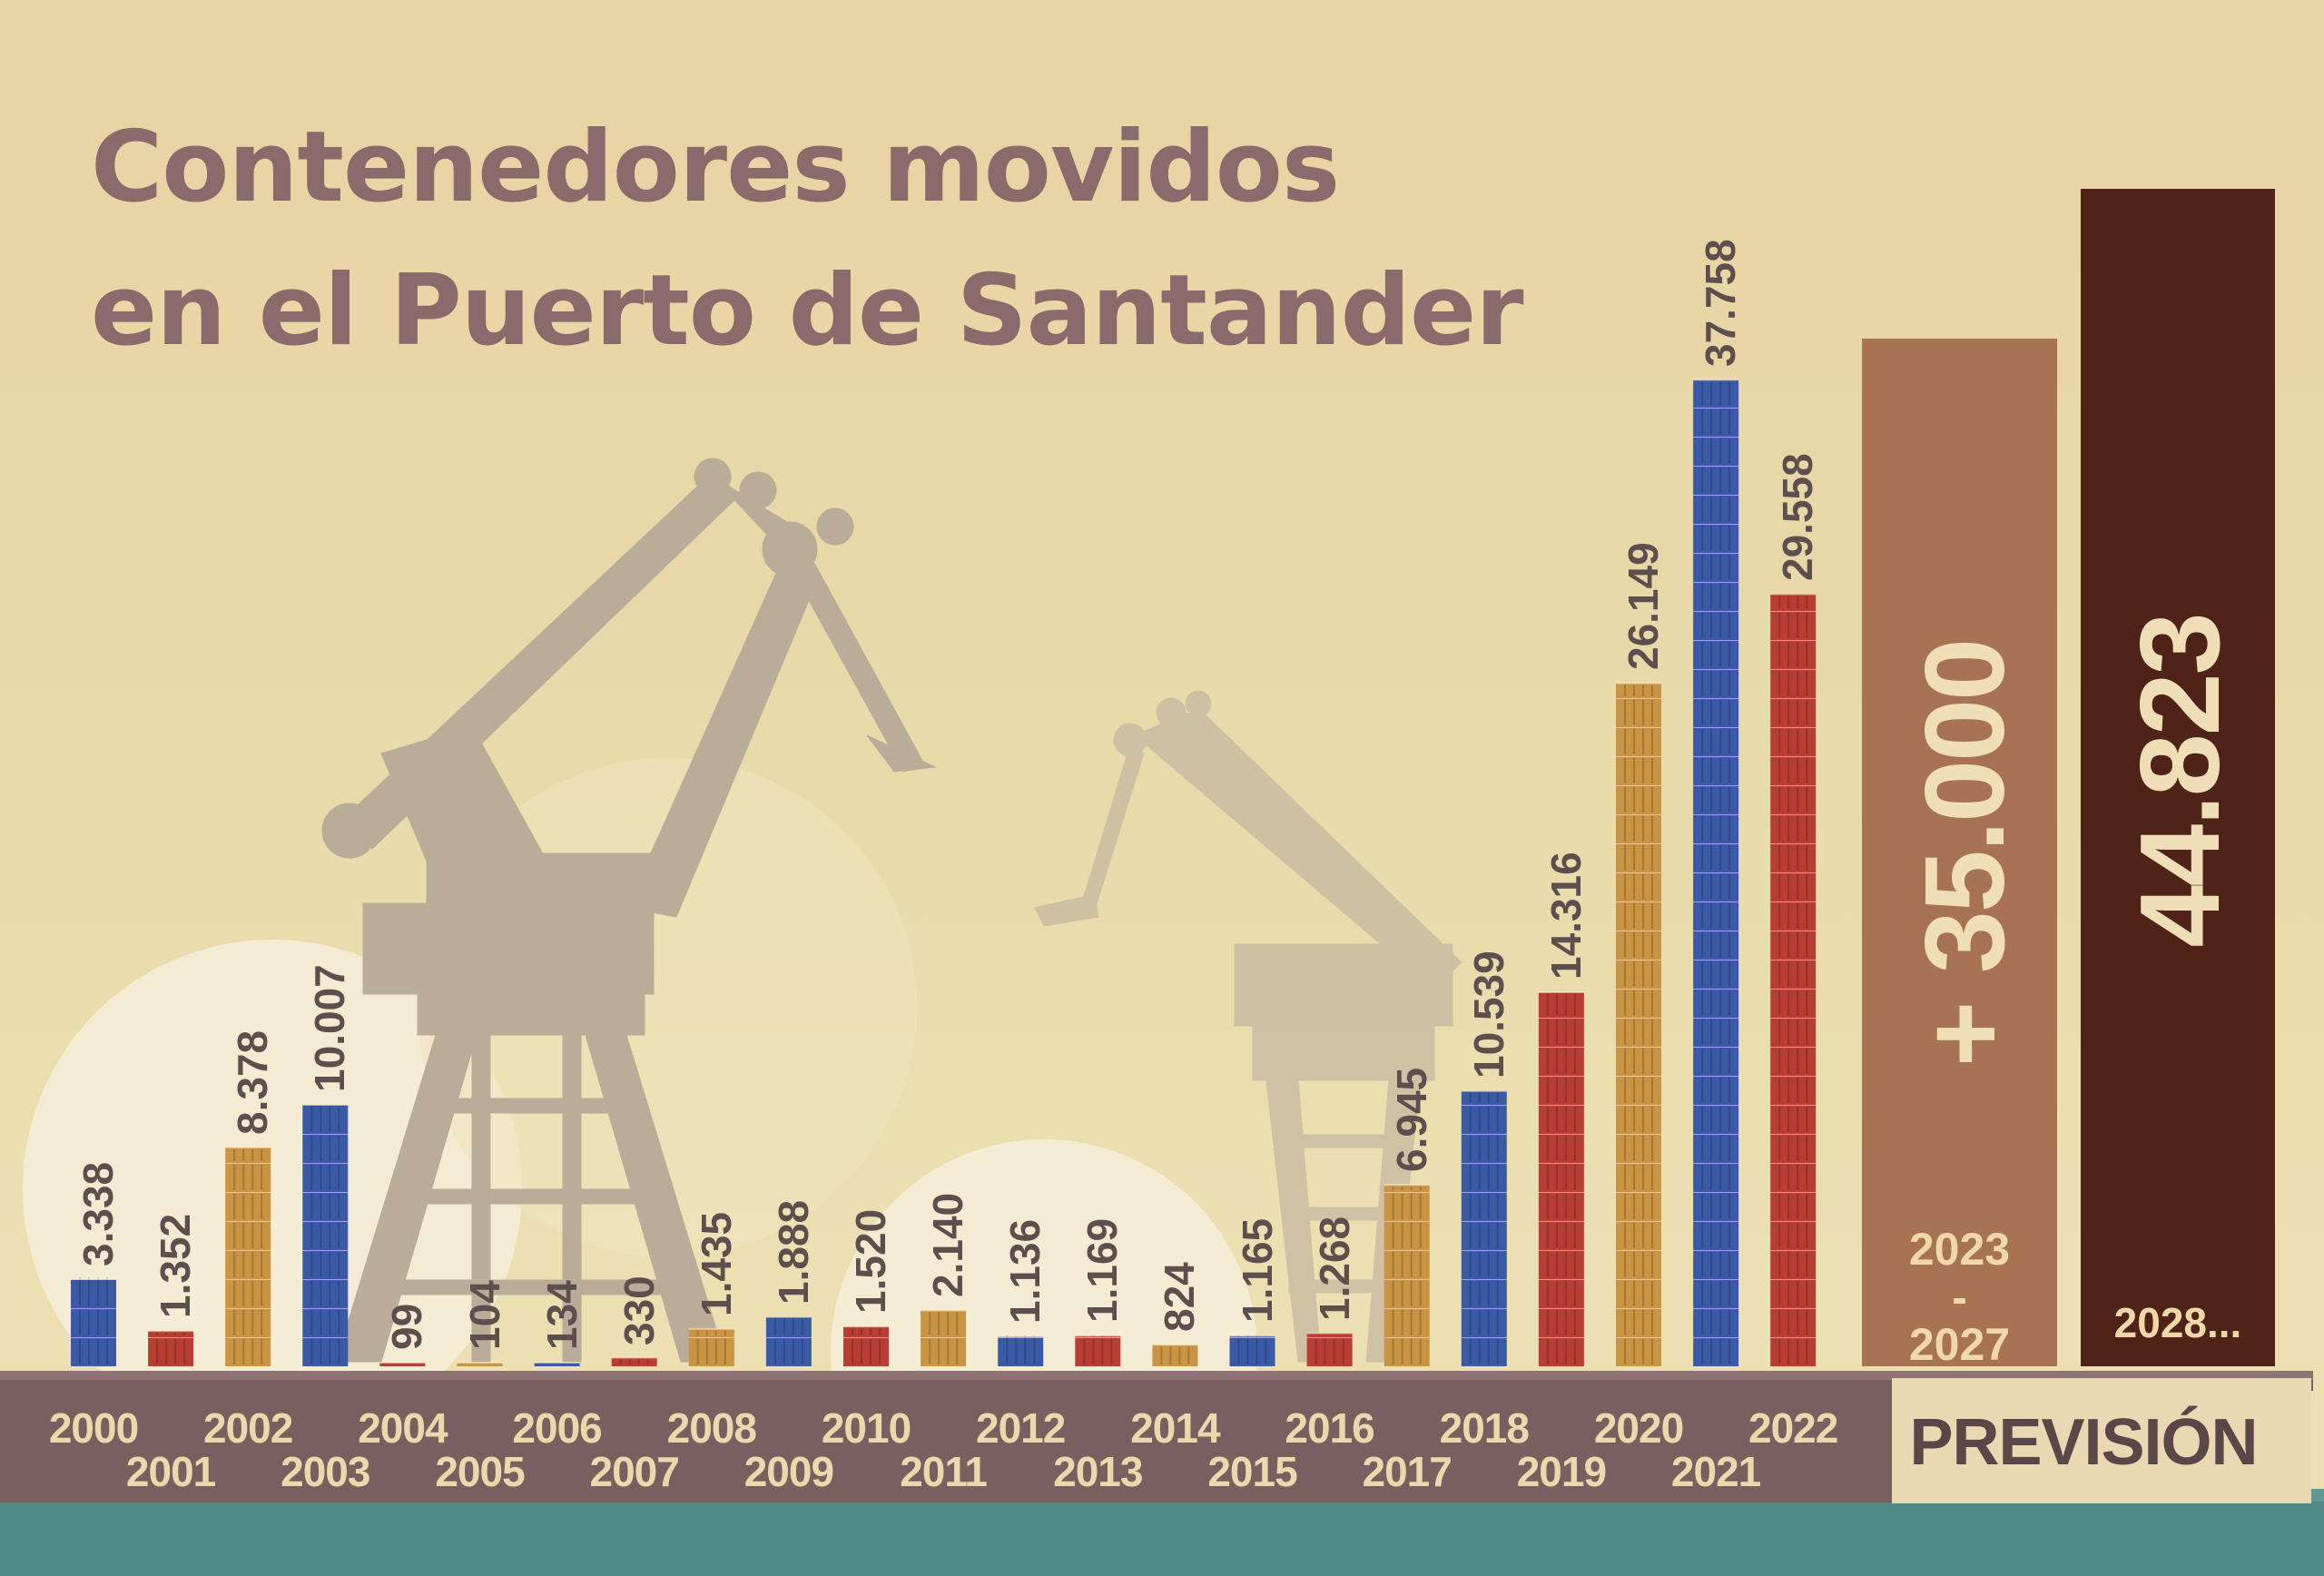  What do you see at coordinates (176, 1266) in the screenshot?
I see `value-text: 1.352` at bounding box center [176, 1266].